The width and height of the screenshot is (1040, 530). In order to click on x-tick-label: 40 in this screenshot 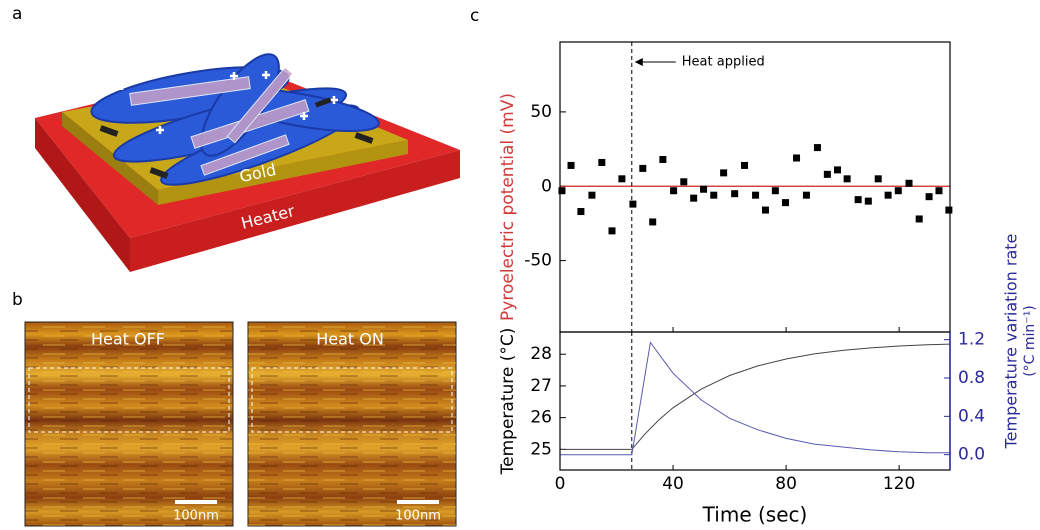, I will do `click(673, 484)`.